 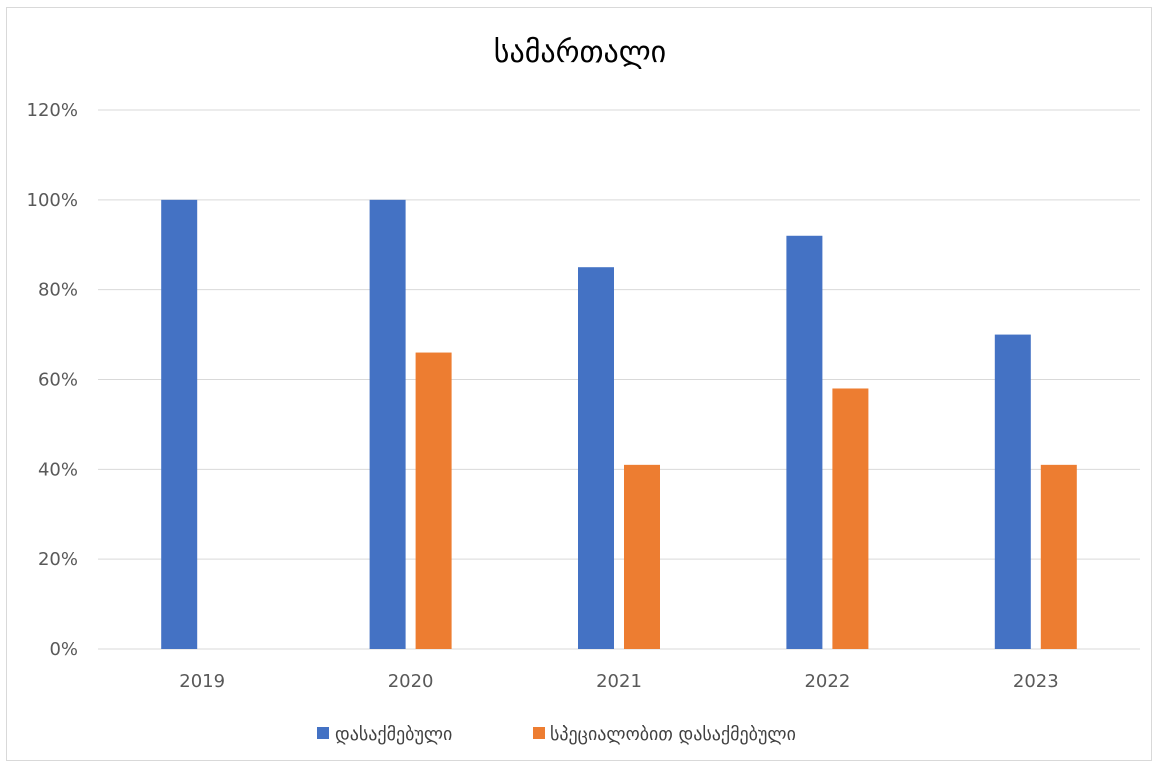 I want to click on x-axis-ticks: 2019 2020 2021 2022 2023, so click(x=618, y=681).